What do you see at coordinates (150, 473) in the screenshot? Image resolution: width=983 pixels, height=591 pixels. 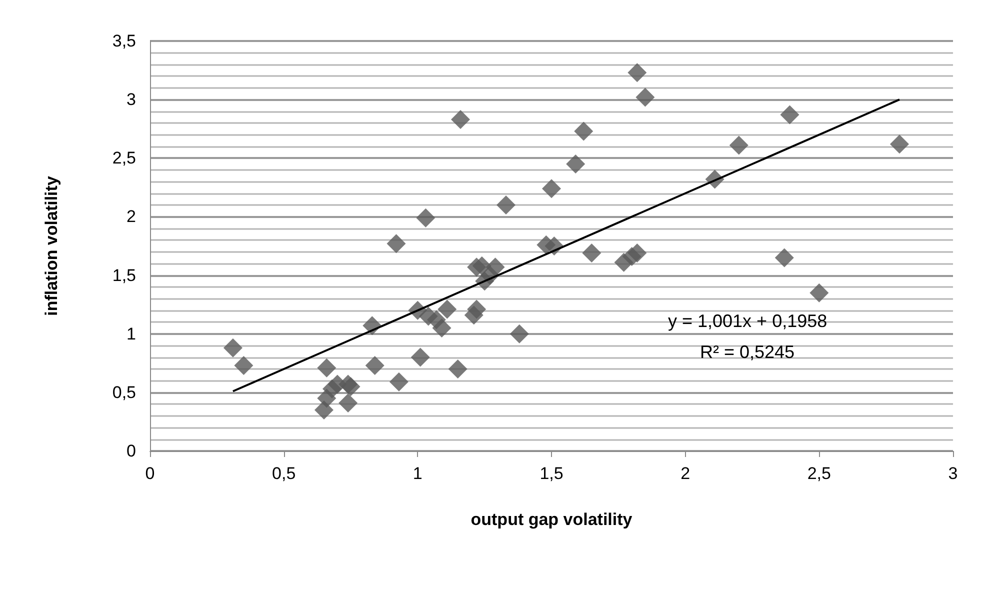 I see `x-tick-label: 0` at bounding box center [150, 473].